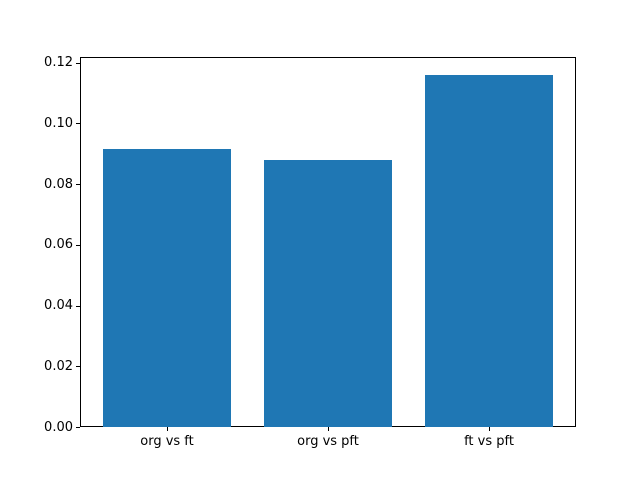  I want to click on y-tick-label: 0.10, so click(58, 123).